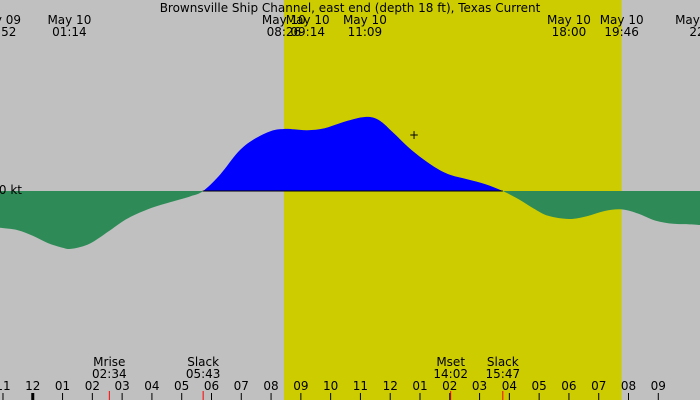  What do you see at coordinates (450, 362) in the screenshot?
I see `event-label: Mset` at bounding box center [450, 362].